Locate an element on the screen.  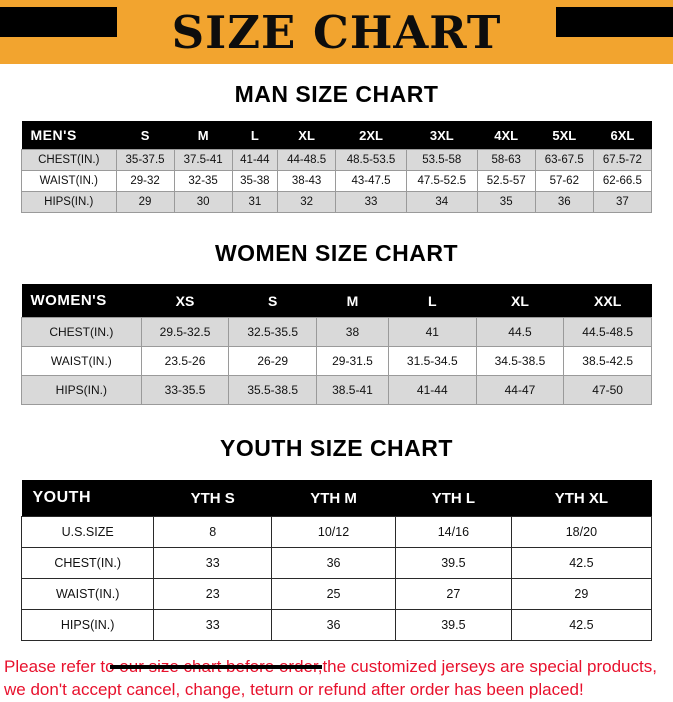
mens-size-header-cell: L is located at coordinates (255, 135).